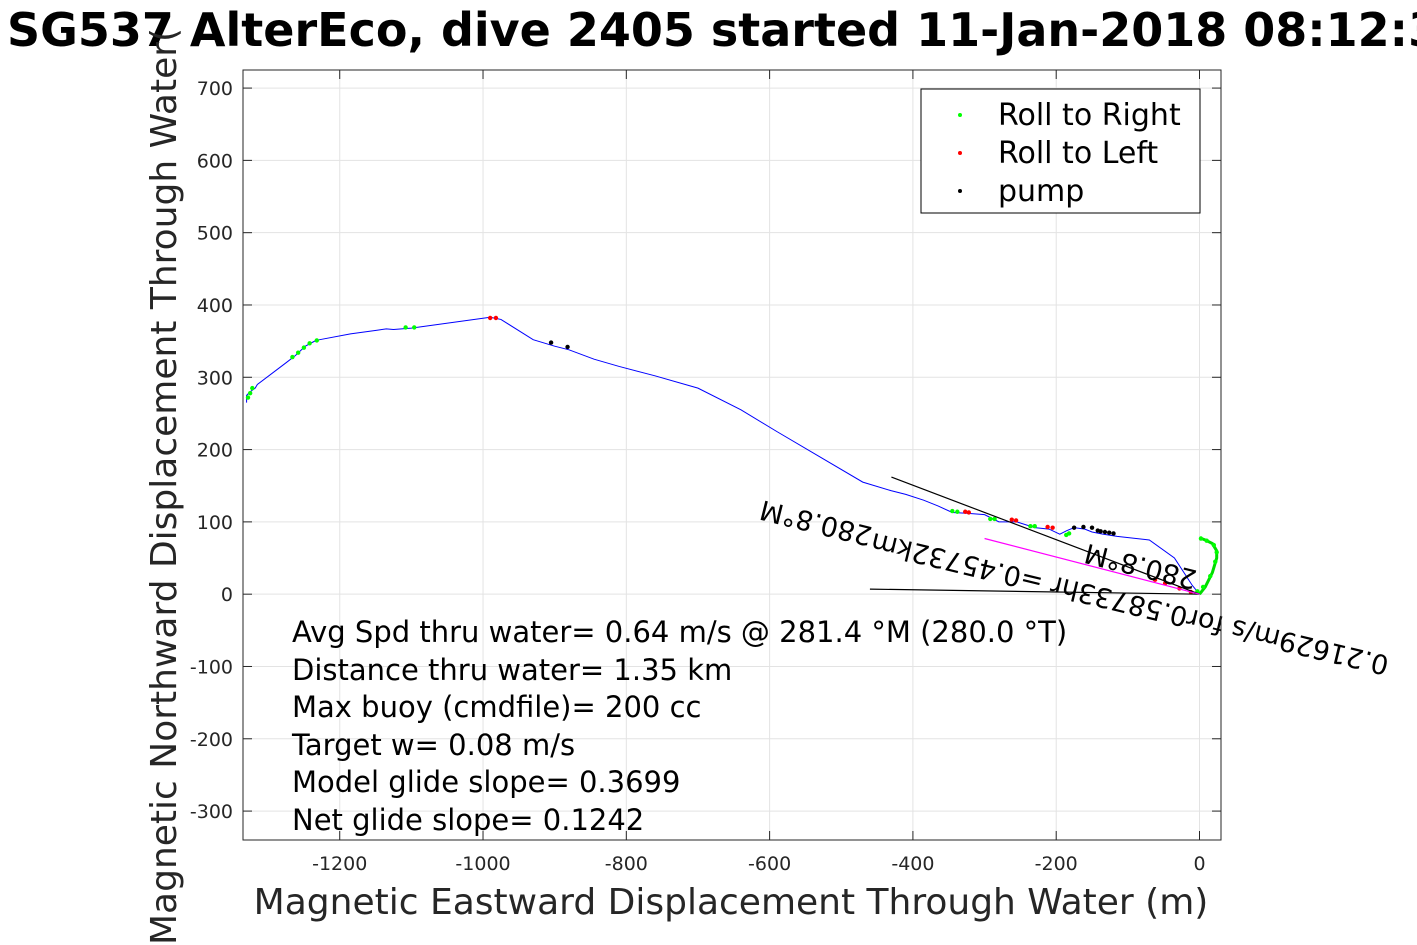 The height and width of the screenshot is (945, 1417). What do you see at coordinates (626, 864) in the screenshot?
I see `x-tick-label: -800` at bounding box center [626, 864].